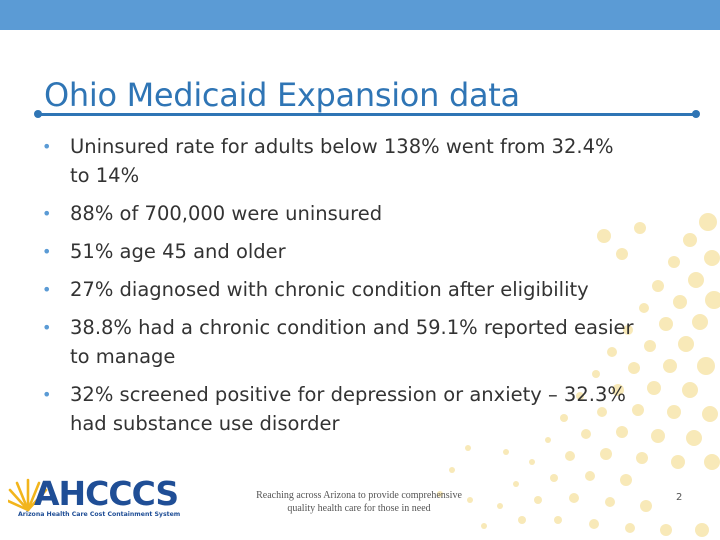 The width and height of the screenshot is (720, 540). I want to click on top-accent-bar, so click(360, 15).